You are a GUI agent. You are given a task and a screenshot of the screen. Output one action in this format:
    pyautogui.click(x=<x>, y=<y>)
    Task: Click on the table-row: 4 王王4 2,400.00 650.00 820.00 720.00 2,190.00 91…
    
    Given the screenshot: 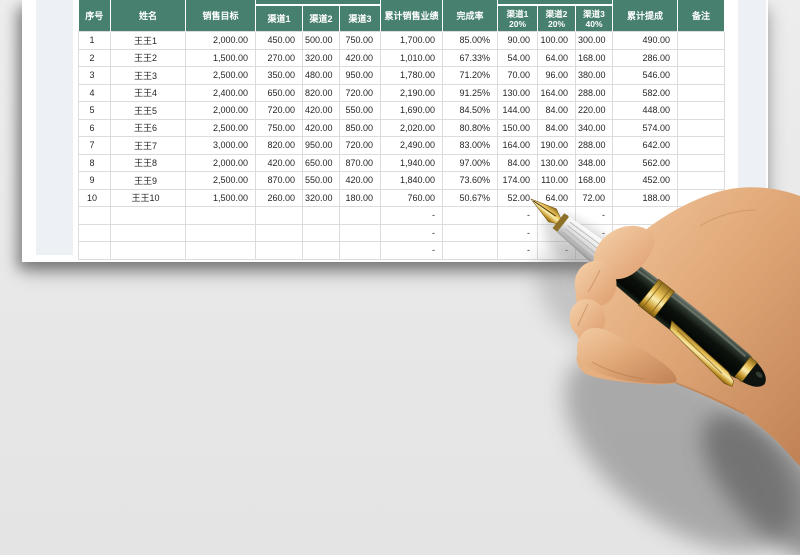 What is the action you would take?
    pyautogui.click(x=402, y=92)
    